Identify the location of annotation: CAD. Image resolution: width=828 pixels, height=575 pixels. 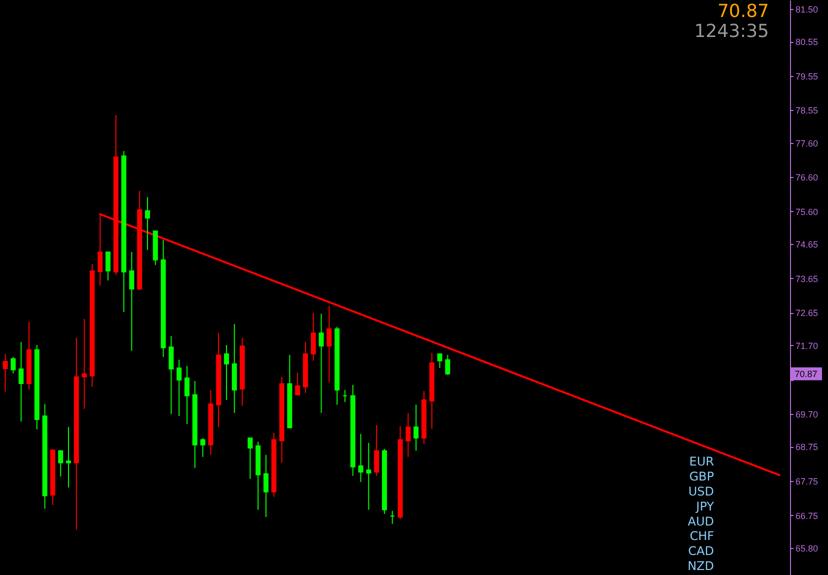
(701, 551).